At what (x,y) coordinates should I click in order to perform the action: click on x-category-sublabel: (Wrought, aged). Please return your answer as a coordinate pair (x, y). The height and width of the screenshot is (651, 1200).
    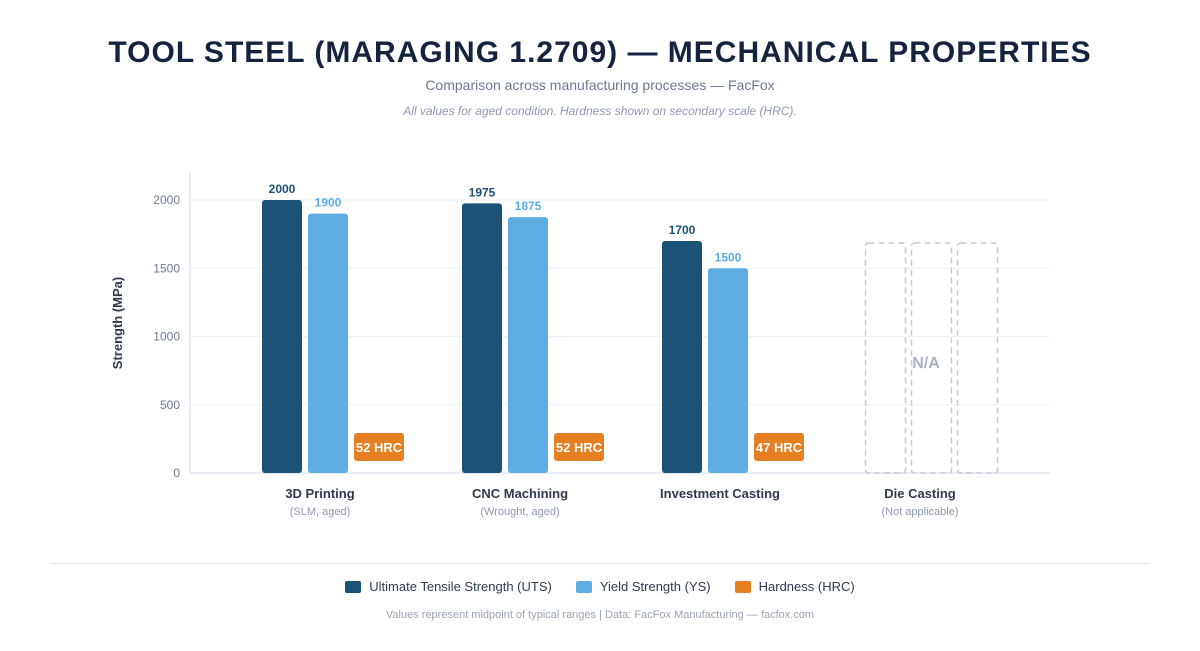
    Looking at the image, I should click on (519, 512).